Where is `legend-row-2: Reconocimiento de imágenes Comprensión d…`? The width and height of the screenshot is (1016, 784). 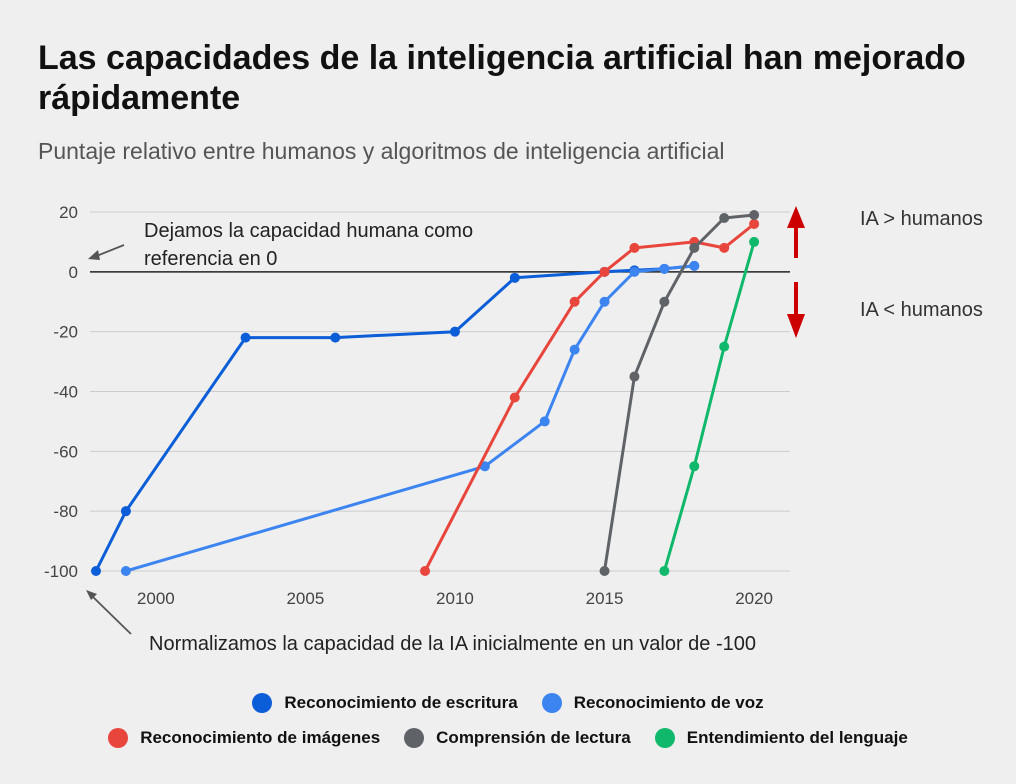
legend-row-2: Reconocimiento de imágenes Comprensión d… is located at coordinates (508, 738).